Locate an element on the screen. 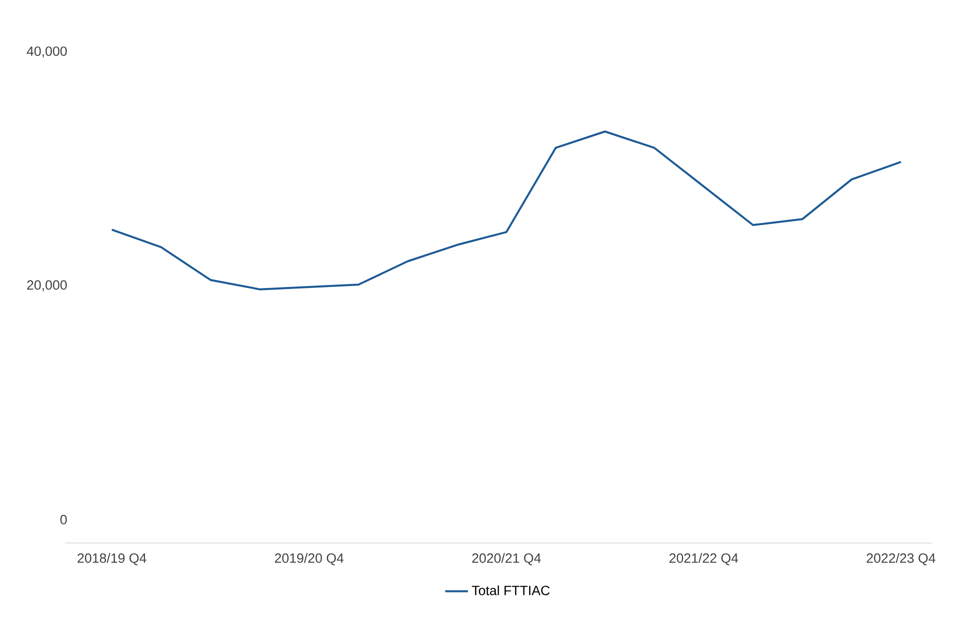 The height and width of the screenshot is (640, 960). x-tick-label: 2020/21 Q4 is located at coordinates (506, 559).